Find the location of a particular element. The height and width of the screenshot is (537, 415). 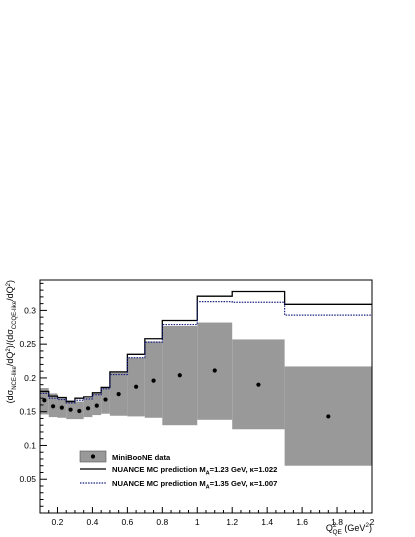

x-axis-title: Q2 QE (GeV2) is located at coordinates (349, 529).